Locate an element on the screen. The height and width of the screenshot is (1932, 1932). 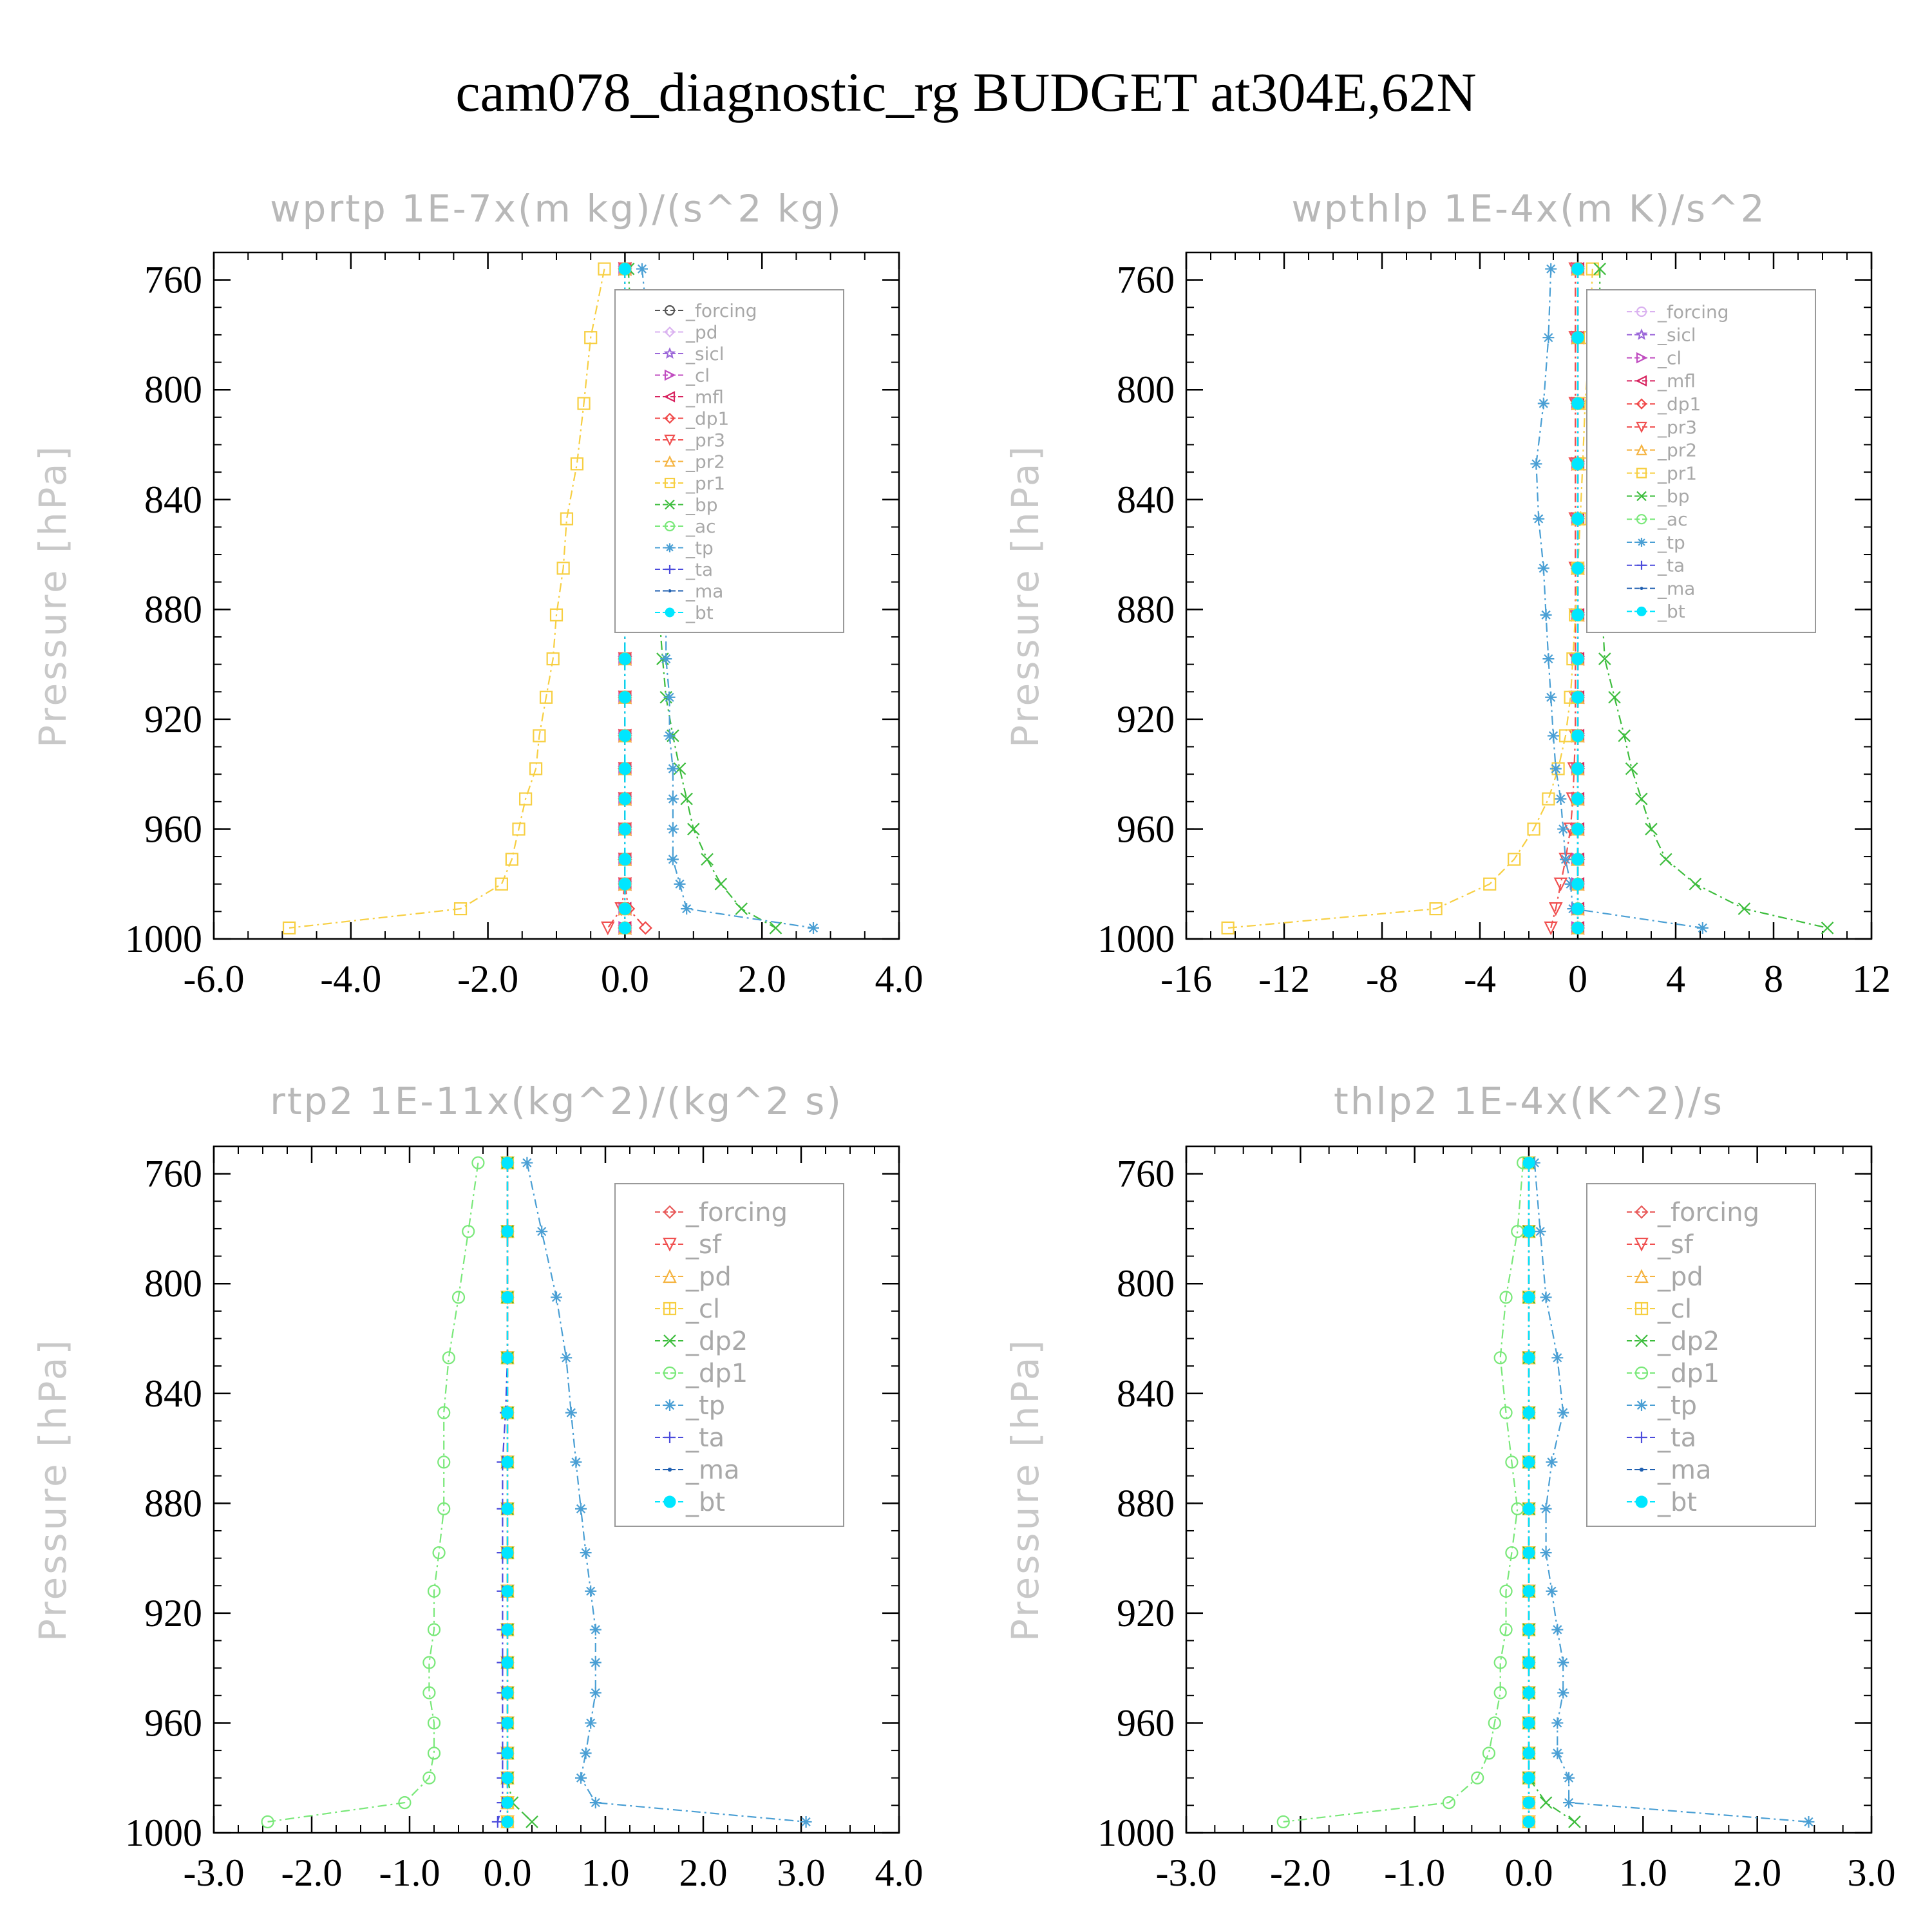
figure-title: cam078_diagnostic_rg BUDGET at304E,62N is located at coordinates (966, 92).